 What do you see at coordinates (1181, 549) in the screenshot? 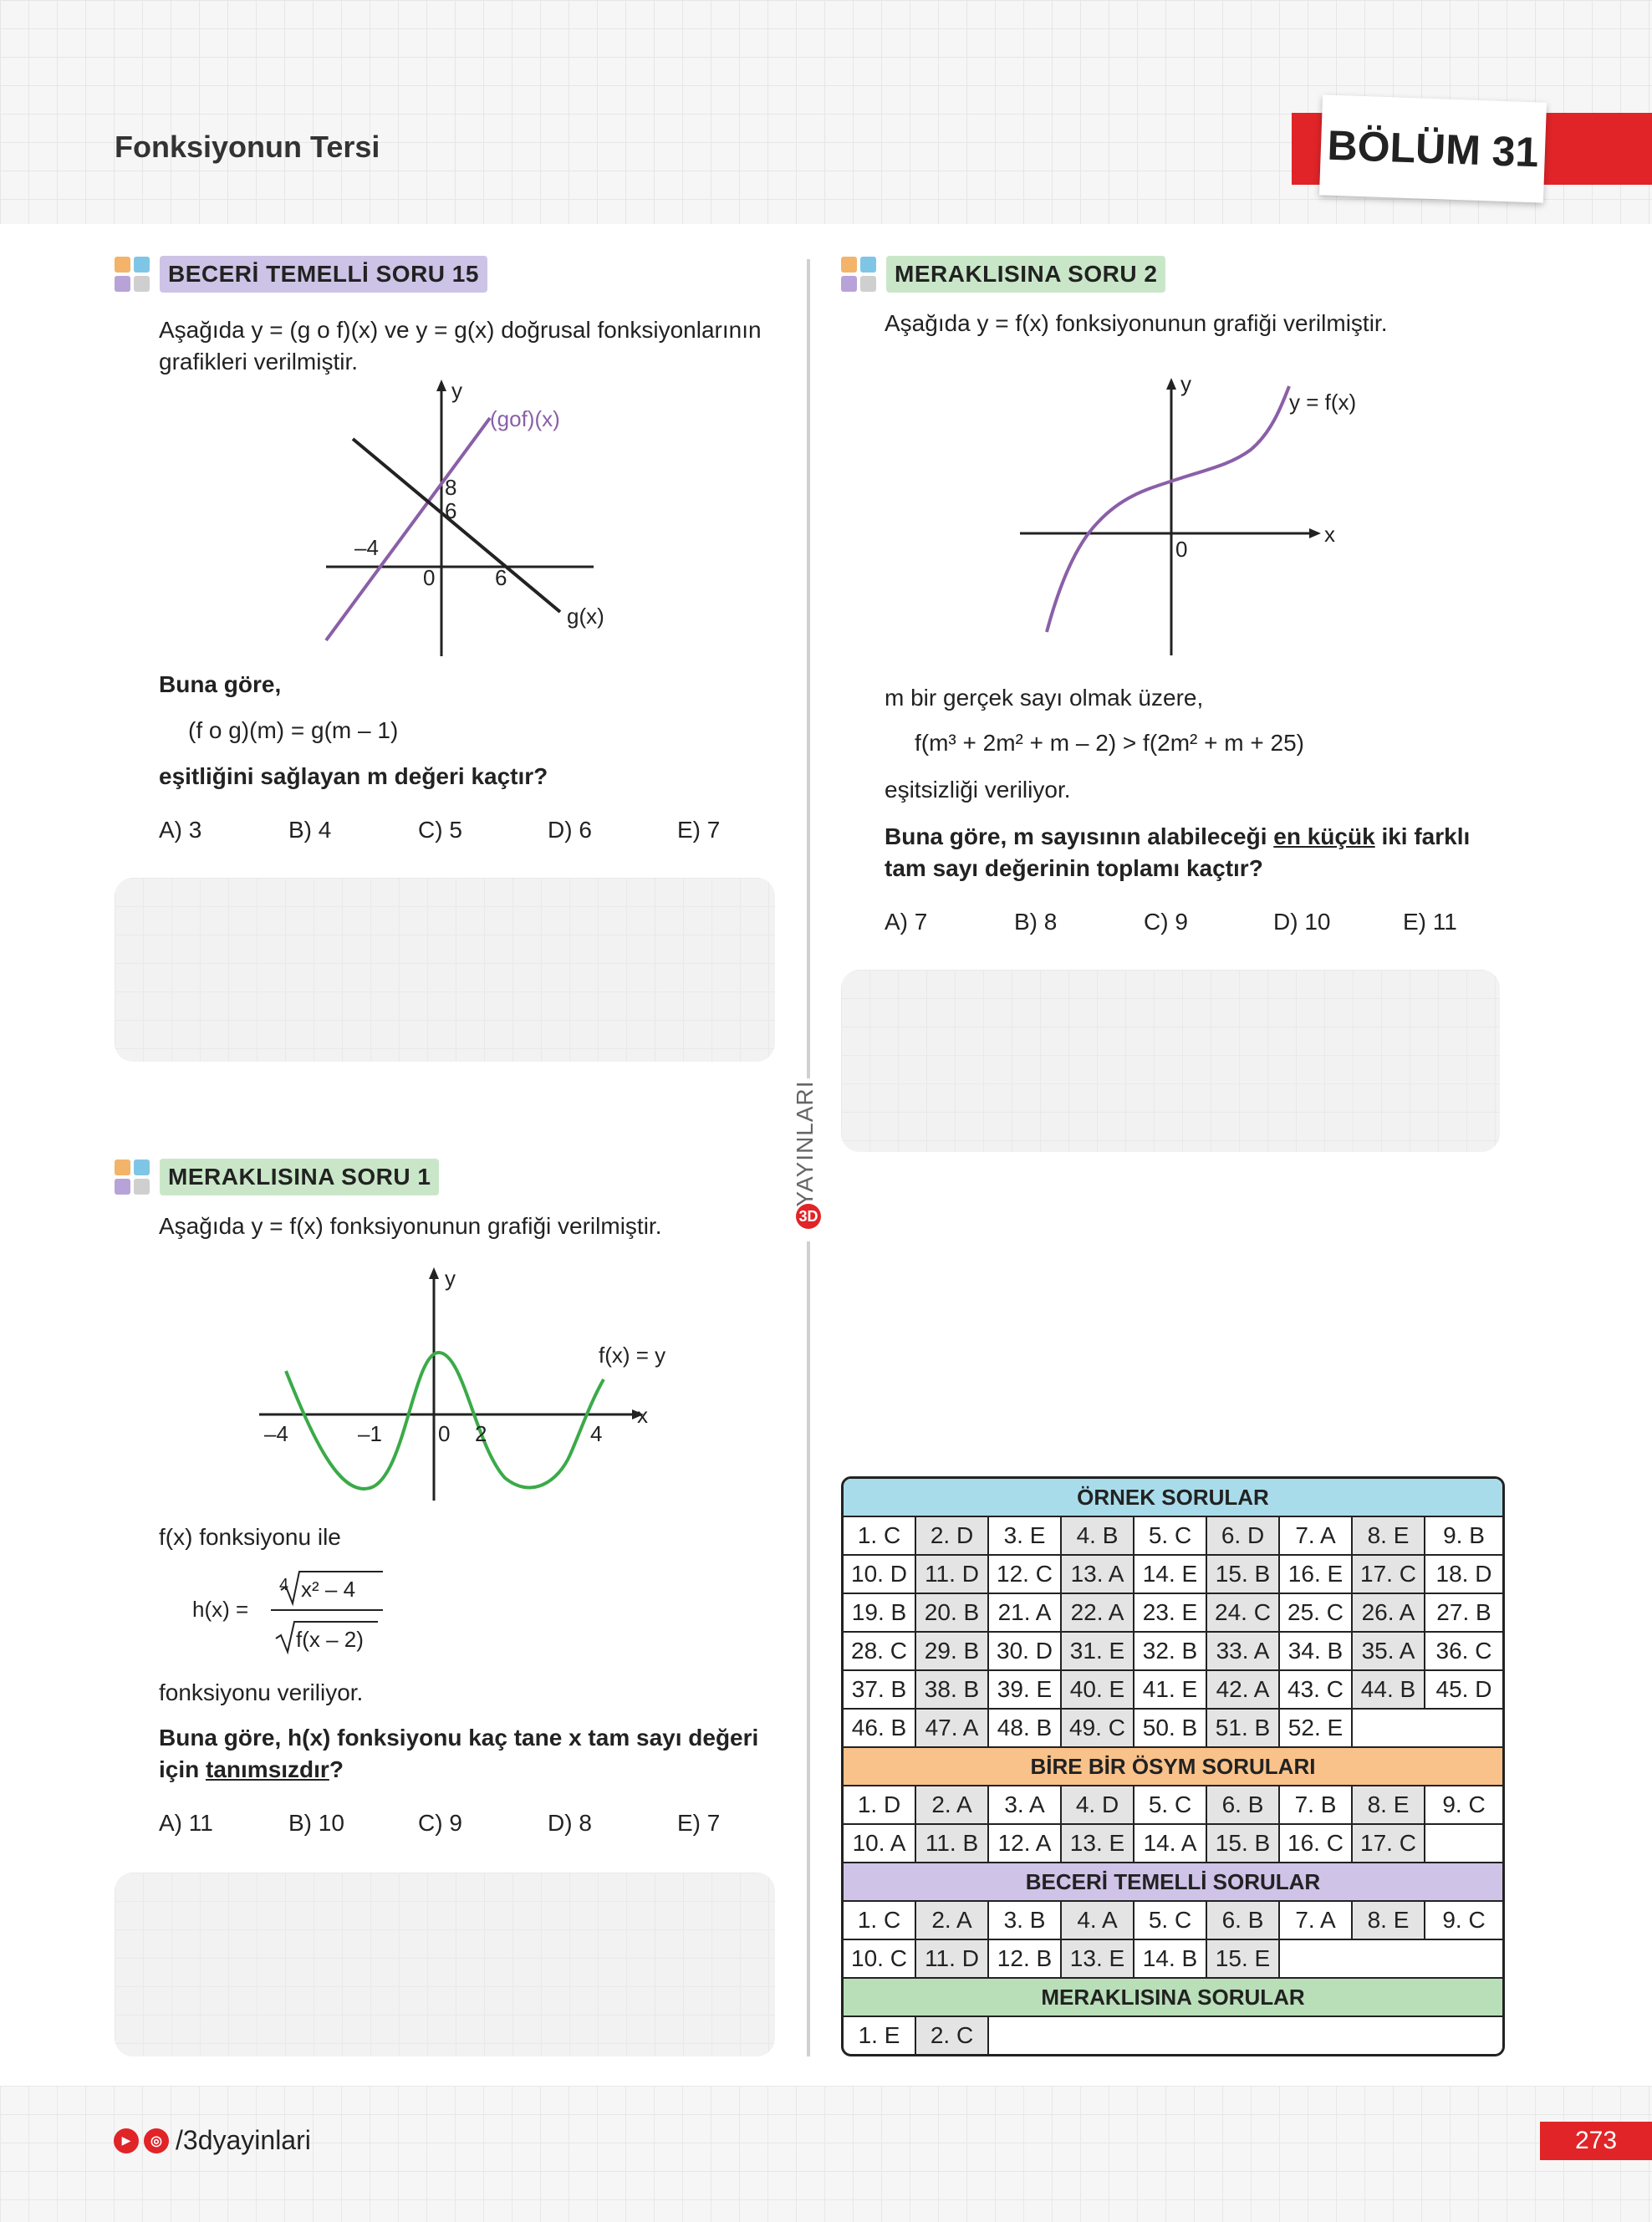
I see `q3-tick-0: 0` at bounding box center [1181, 549].